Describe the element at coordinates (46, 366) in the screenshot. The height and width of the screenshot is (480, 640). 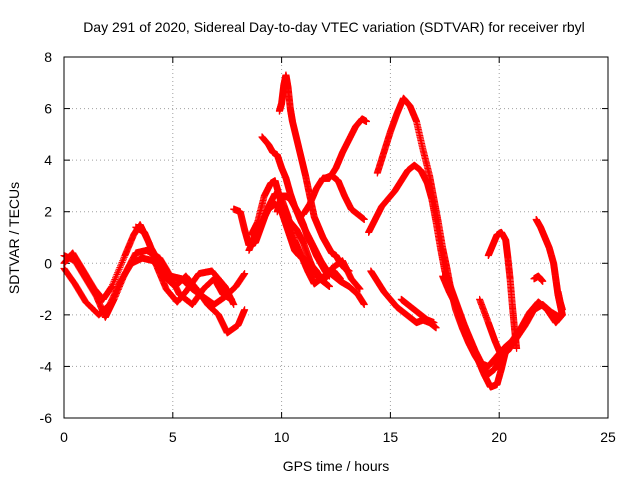
I see `y-tick-label: -4` at that location.